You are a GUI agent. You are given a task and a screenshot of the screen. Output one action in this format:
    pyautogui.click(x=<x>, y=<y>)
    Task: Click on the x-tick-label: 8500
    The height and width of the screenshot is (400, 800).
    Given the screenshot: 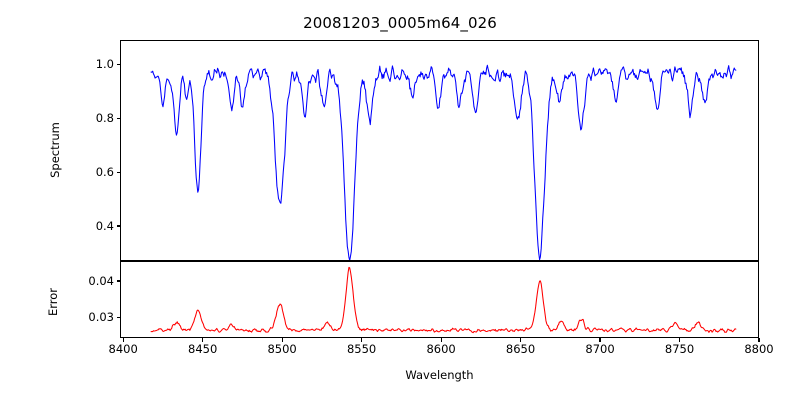 What is the action you would take?
    pyautogui.click(x=282, y=349)
    